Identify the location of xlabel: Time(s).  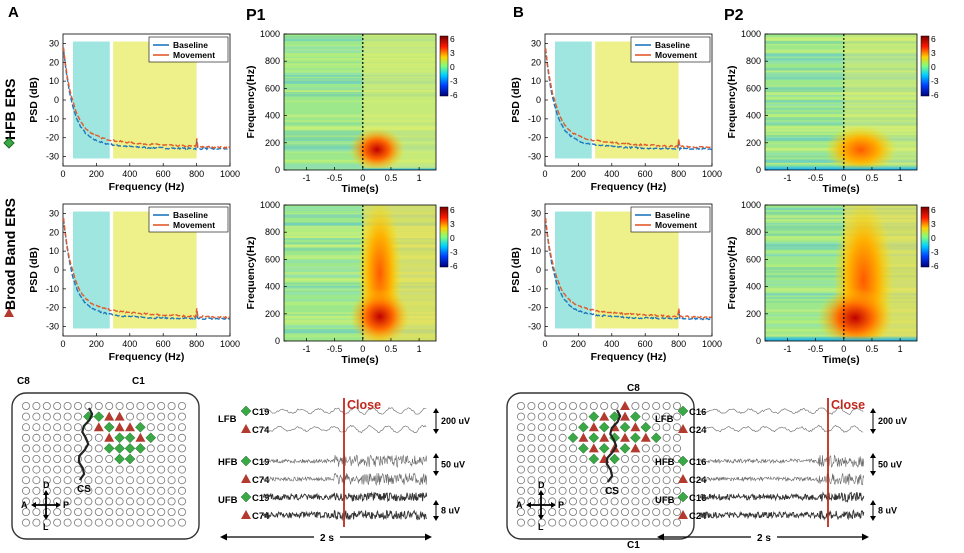
(840, 189).